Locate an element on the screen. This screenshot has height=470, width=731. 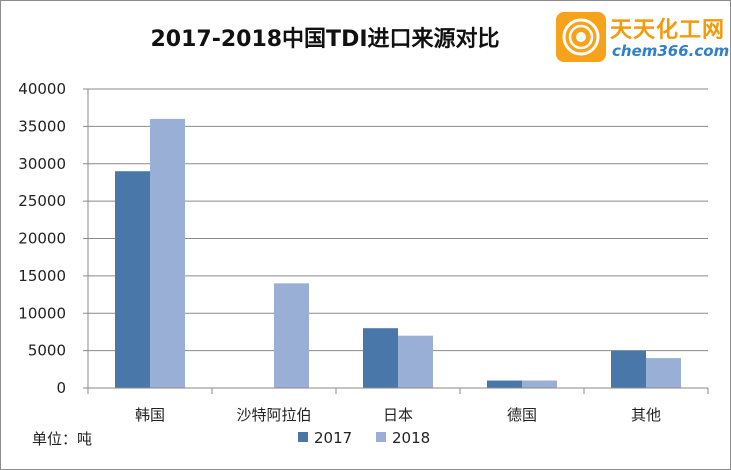
y-tick-label: 0 is located at coordinates (61, 388).